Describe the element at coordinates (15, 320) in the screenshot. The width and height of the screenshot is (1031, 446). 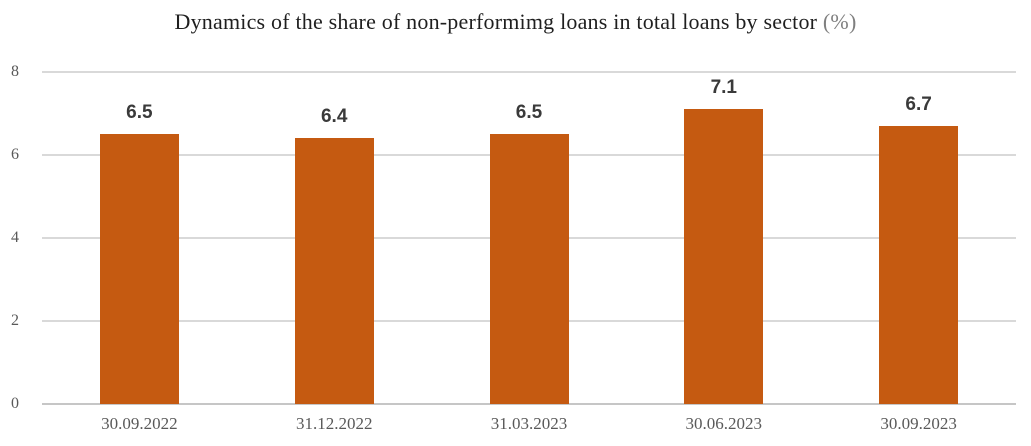
I see `y-axis-tick-label: 2` at that location.